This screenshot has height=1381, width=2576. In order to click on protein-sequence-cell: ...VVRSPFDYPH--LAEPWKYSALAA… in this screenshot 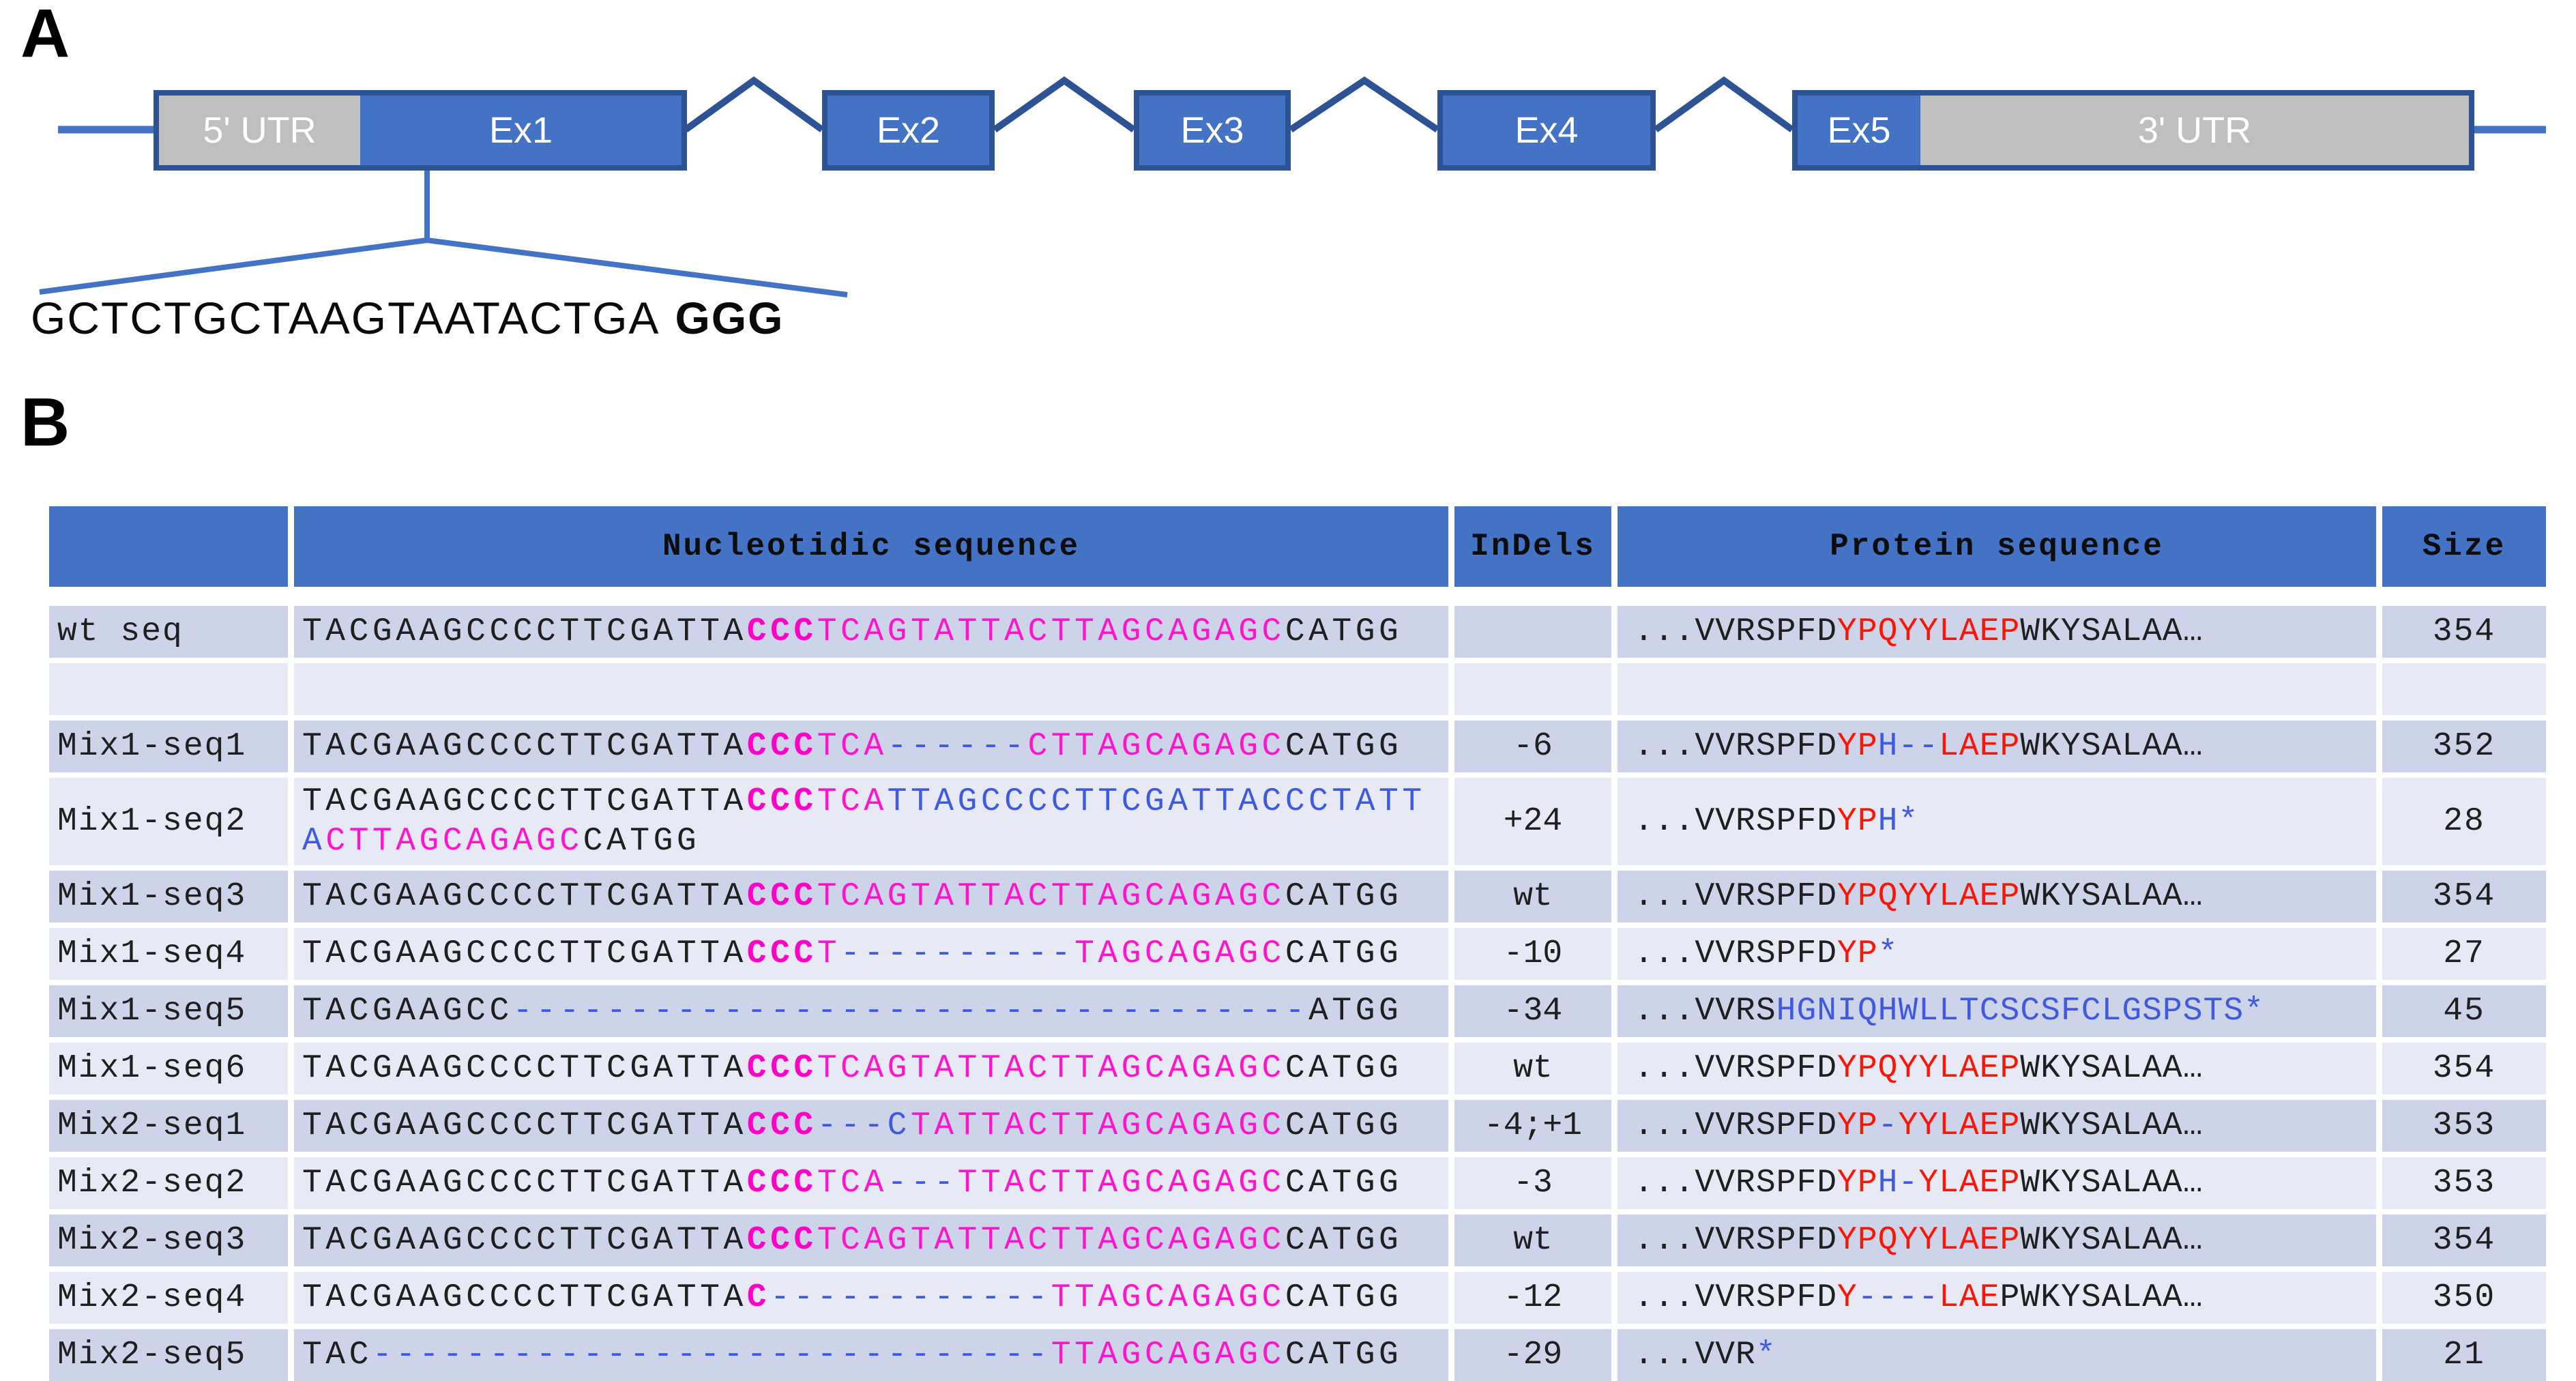, I will do `click(1997, 746)`.